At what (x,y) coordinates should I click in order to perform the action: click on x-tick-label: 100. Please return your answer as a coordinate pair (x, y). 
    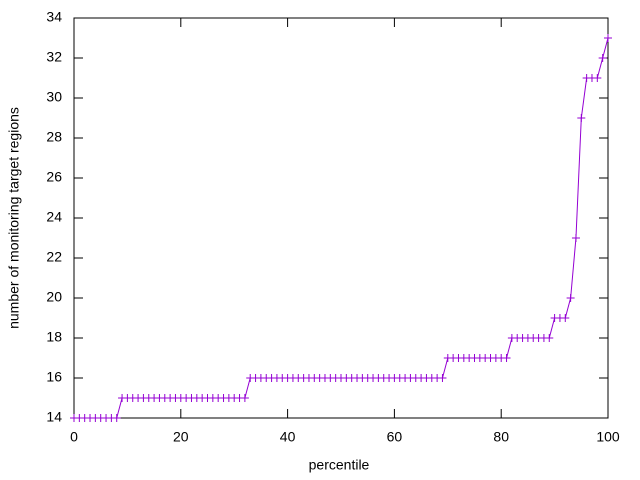
    Looking at the image, I should click on (608, 437).